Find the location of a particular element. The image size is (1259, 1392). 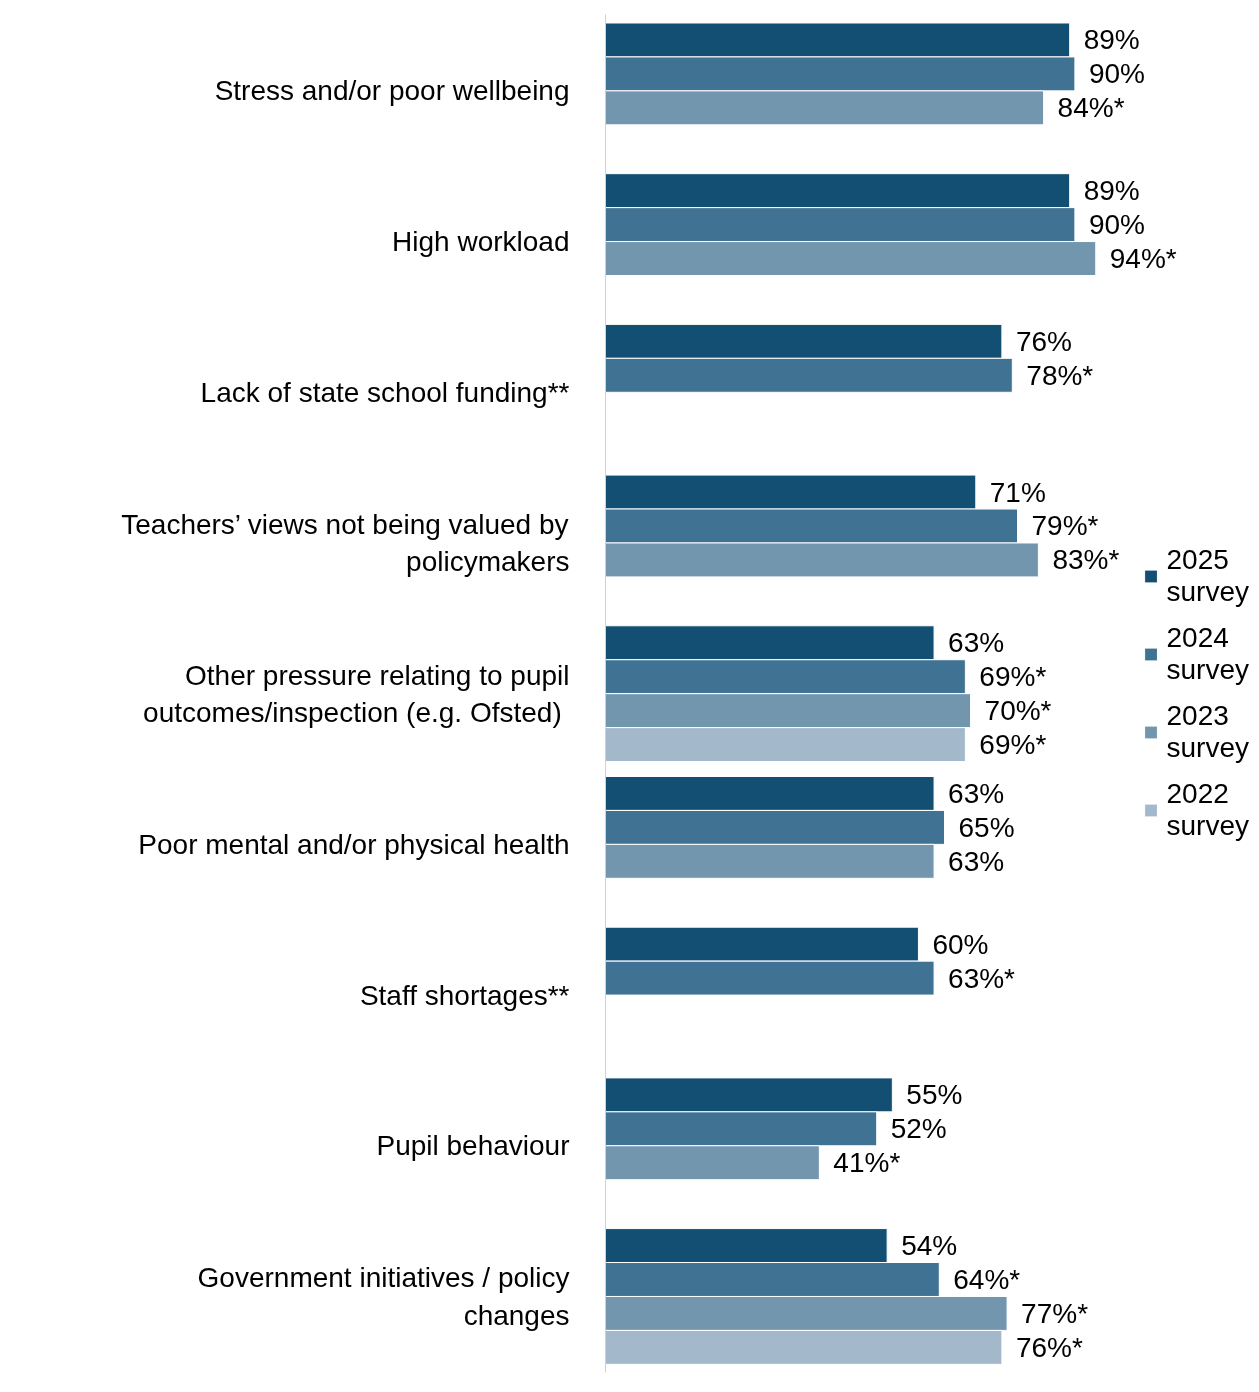

data-label: 77%* is located at coordinates (1055, 1313).